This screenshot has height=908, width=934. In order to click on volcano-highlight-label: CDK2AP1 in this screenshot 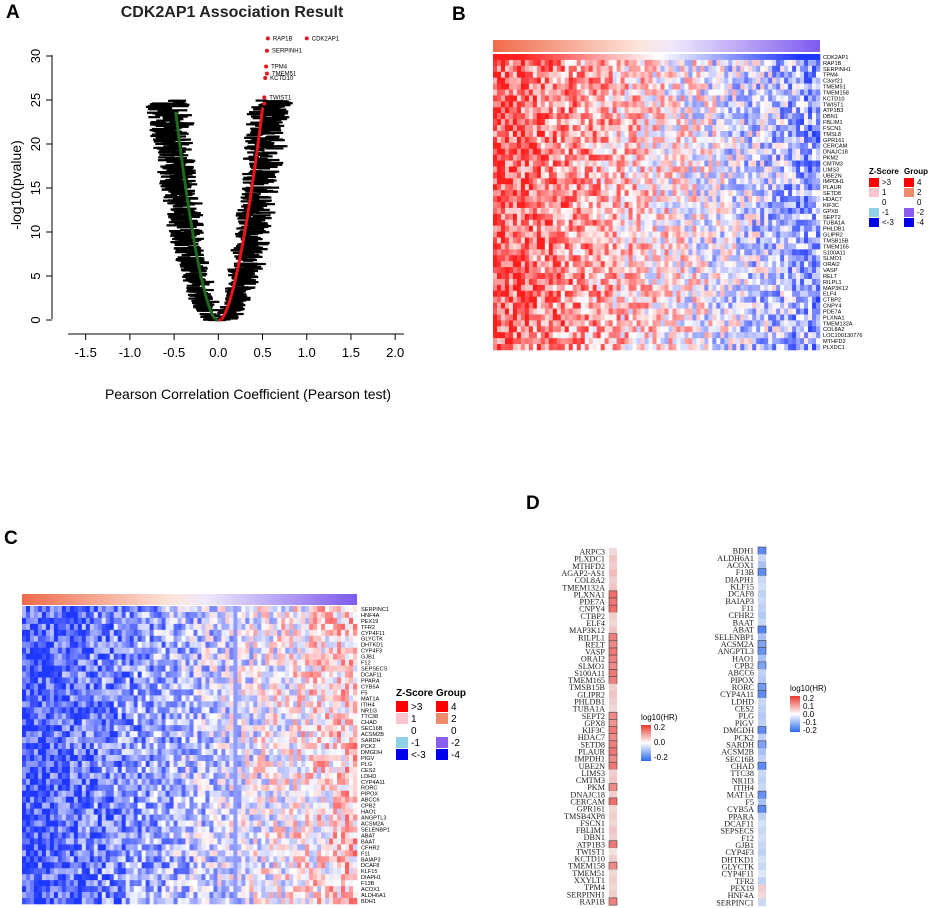, I will do `click(326, 39)`.